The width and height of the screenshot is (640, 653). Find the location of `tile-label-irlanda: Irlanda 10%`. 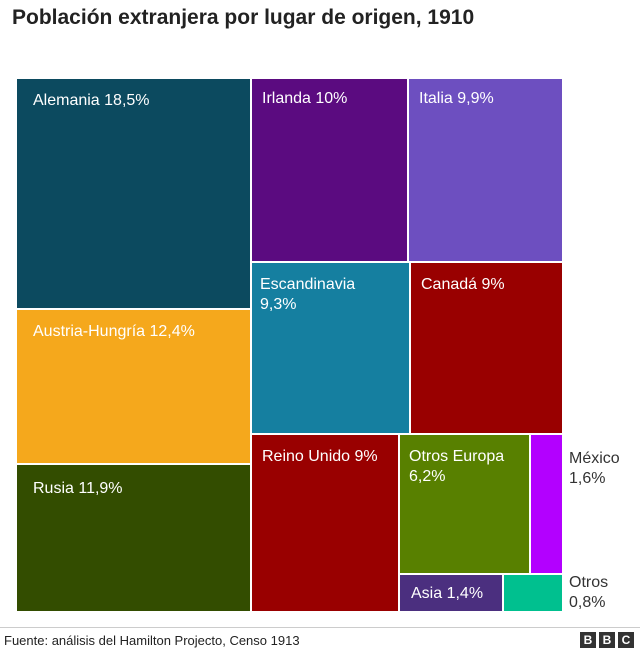

tile-label-irlanda: Irlanda 10% is located at coordinates (305, 98).